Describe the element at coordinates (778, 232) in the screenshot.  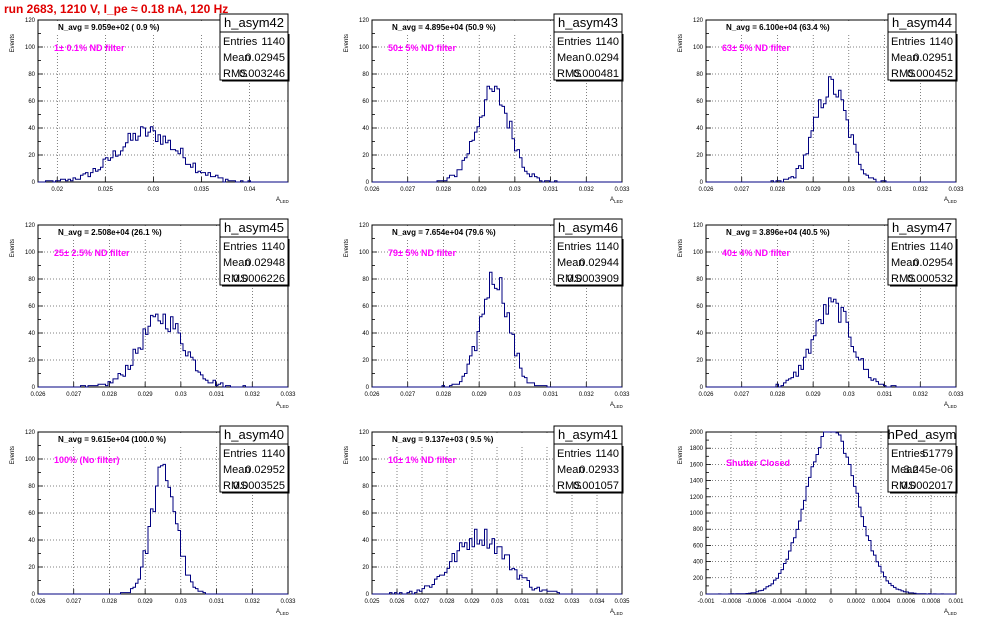
I see `navg-label: N_avg = 3.896e+04 (40.5 %)` at that location.